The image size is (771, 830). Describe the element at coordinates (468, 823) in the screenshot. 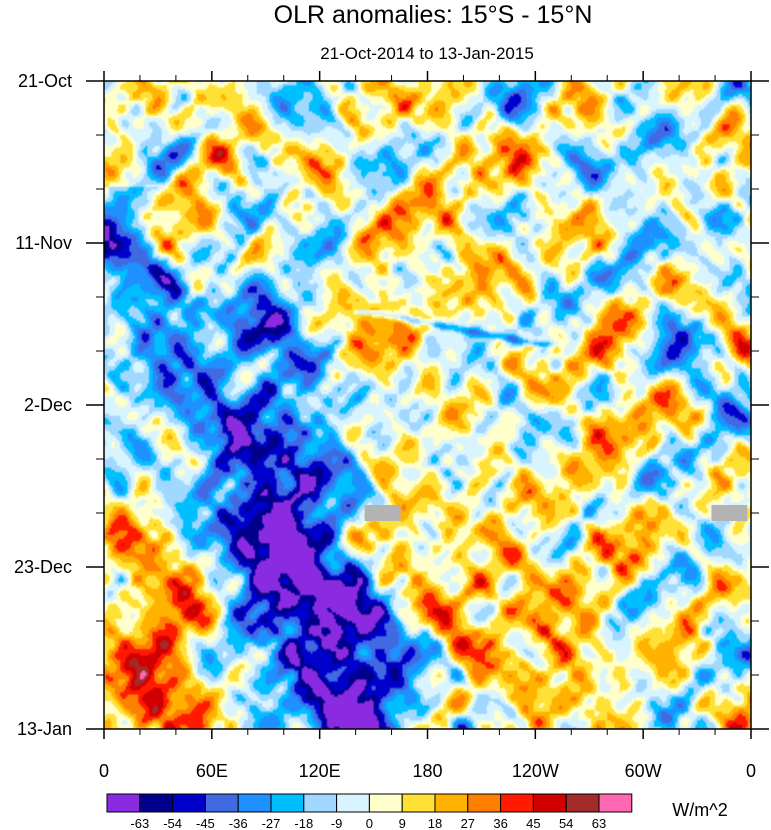

I see `colorbar-level-label: 27` at that location.